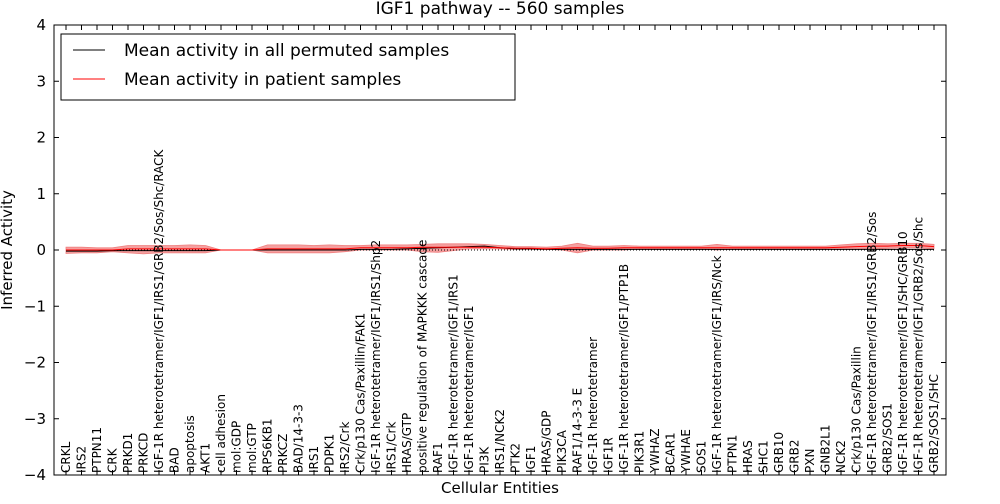 The width and height of the screenshot is (1000, 504). Describe the element at coordinates (500, 9) in the screenshot. I see `chart-title: IGF1 pathway -- 560 samples` at that location.